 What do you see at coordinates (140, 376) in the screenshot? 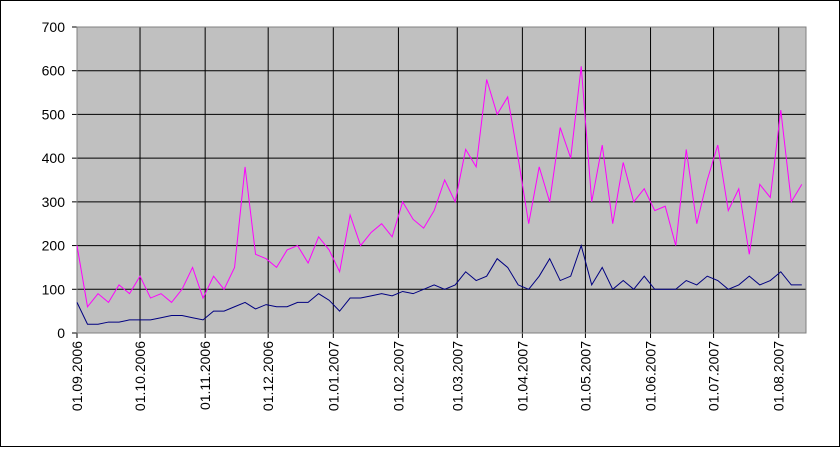
I see `x-tick-label: 01.10.2006` at bounding box center [140, 376].